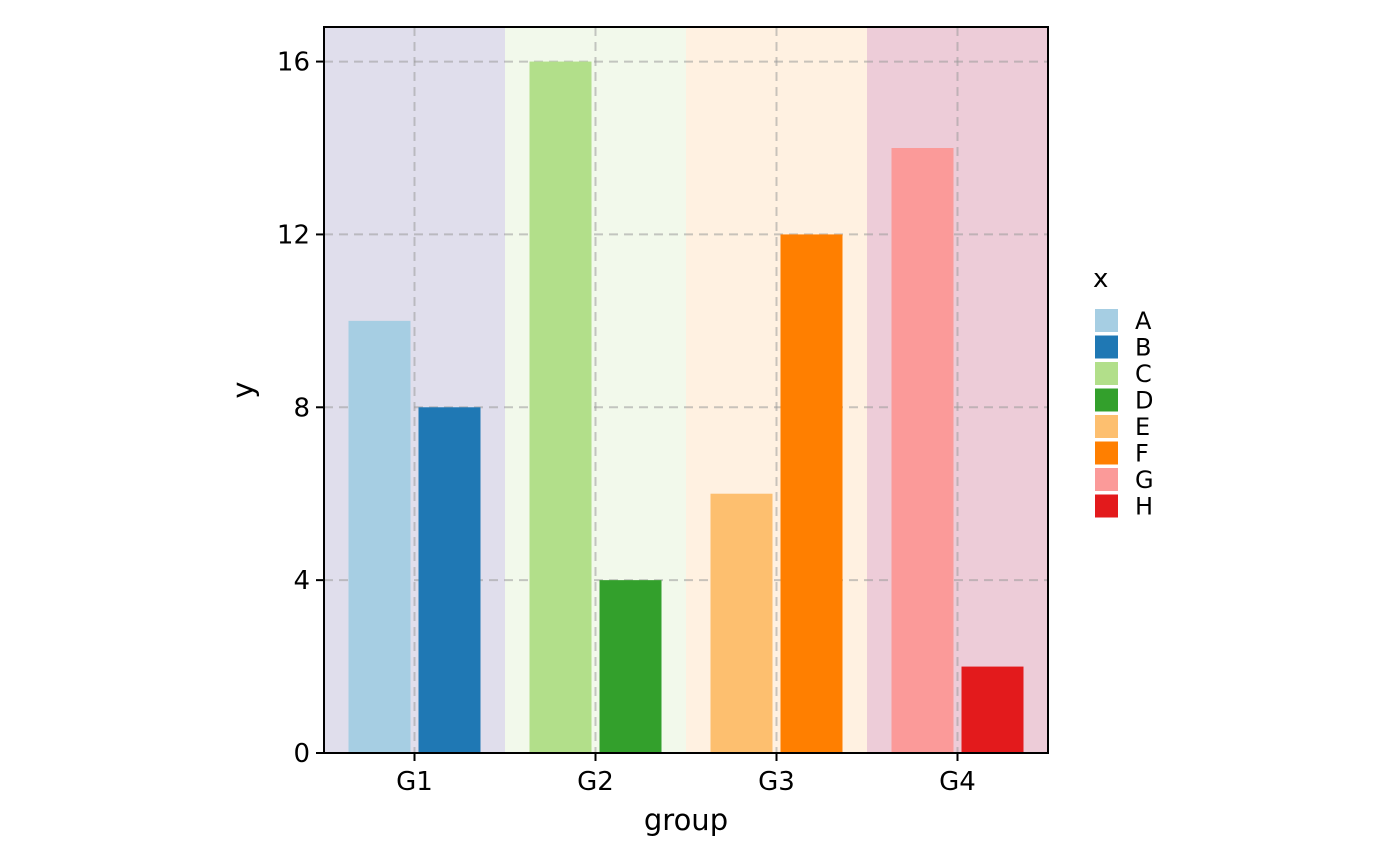  I want to click on bar-b, so click(449, 580).